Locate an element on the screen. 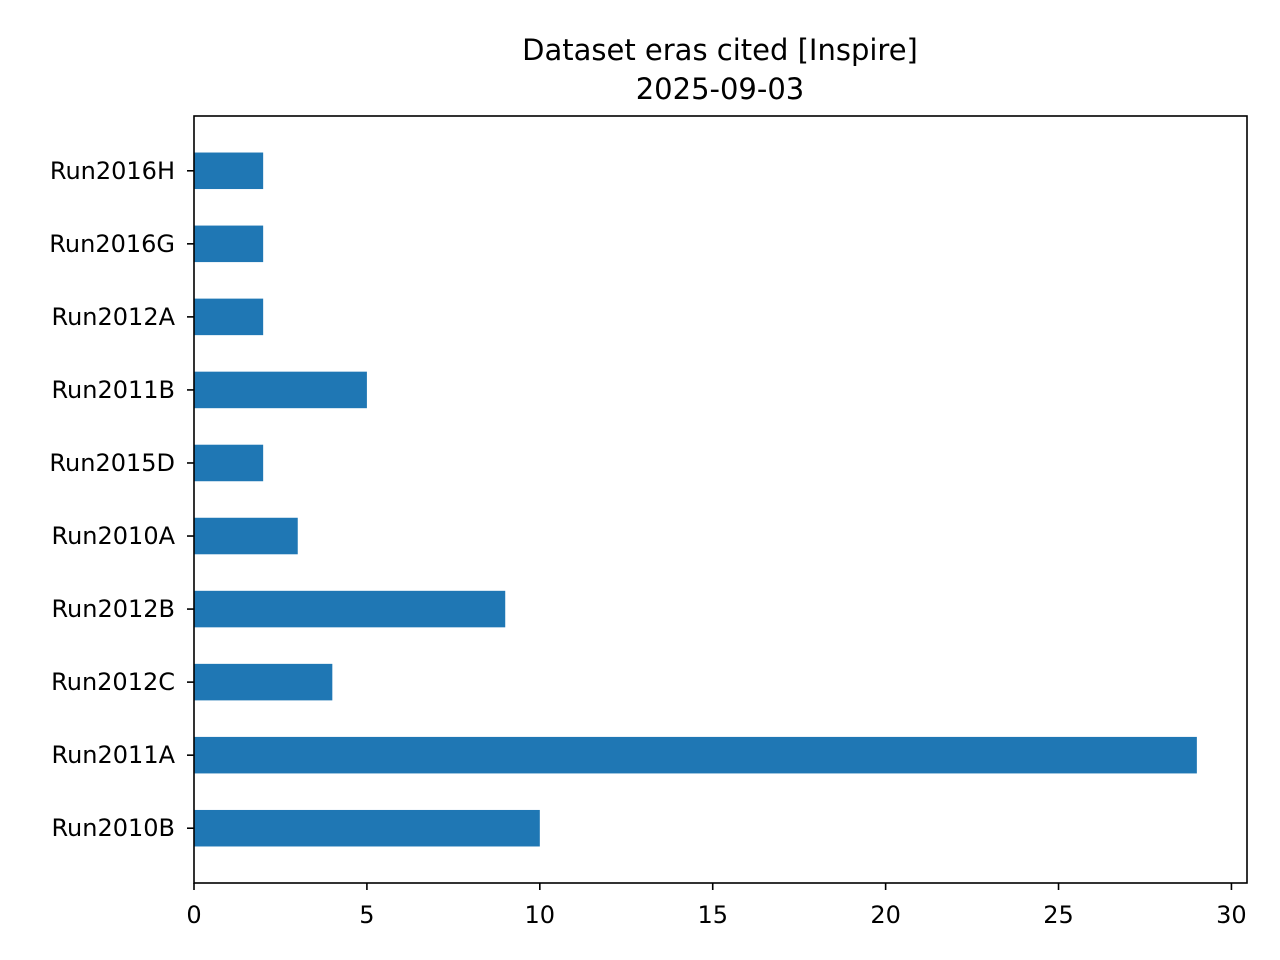 This screenshot has height=960, width=1280. y-tick-label: Run2016G is located at coordinates (112, 244).